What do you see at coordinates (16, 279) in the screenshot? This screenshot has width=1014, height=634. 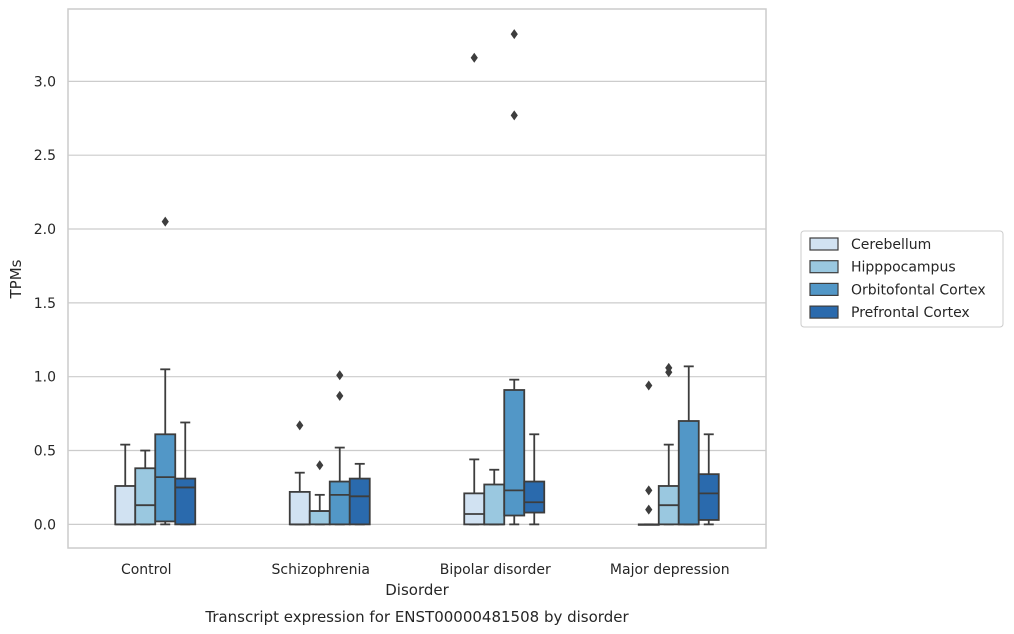 I see `y-axis-label: TPMs` at bounding box center [16, 279].